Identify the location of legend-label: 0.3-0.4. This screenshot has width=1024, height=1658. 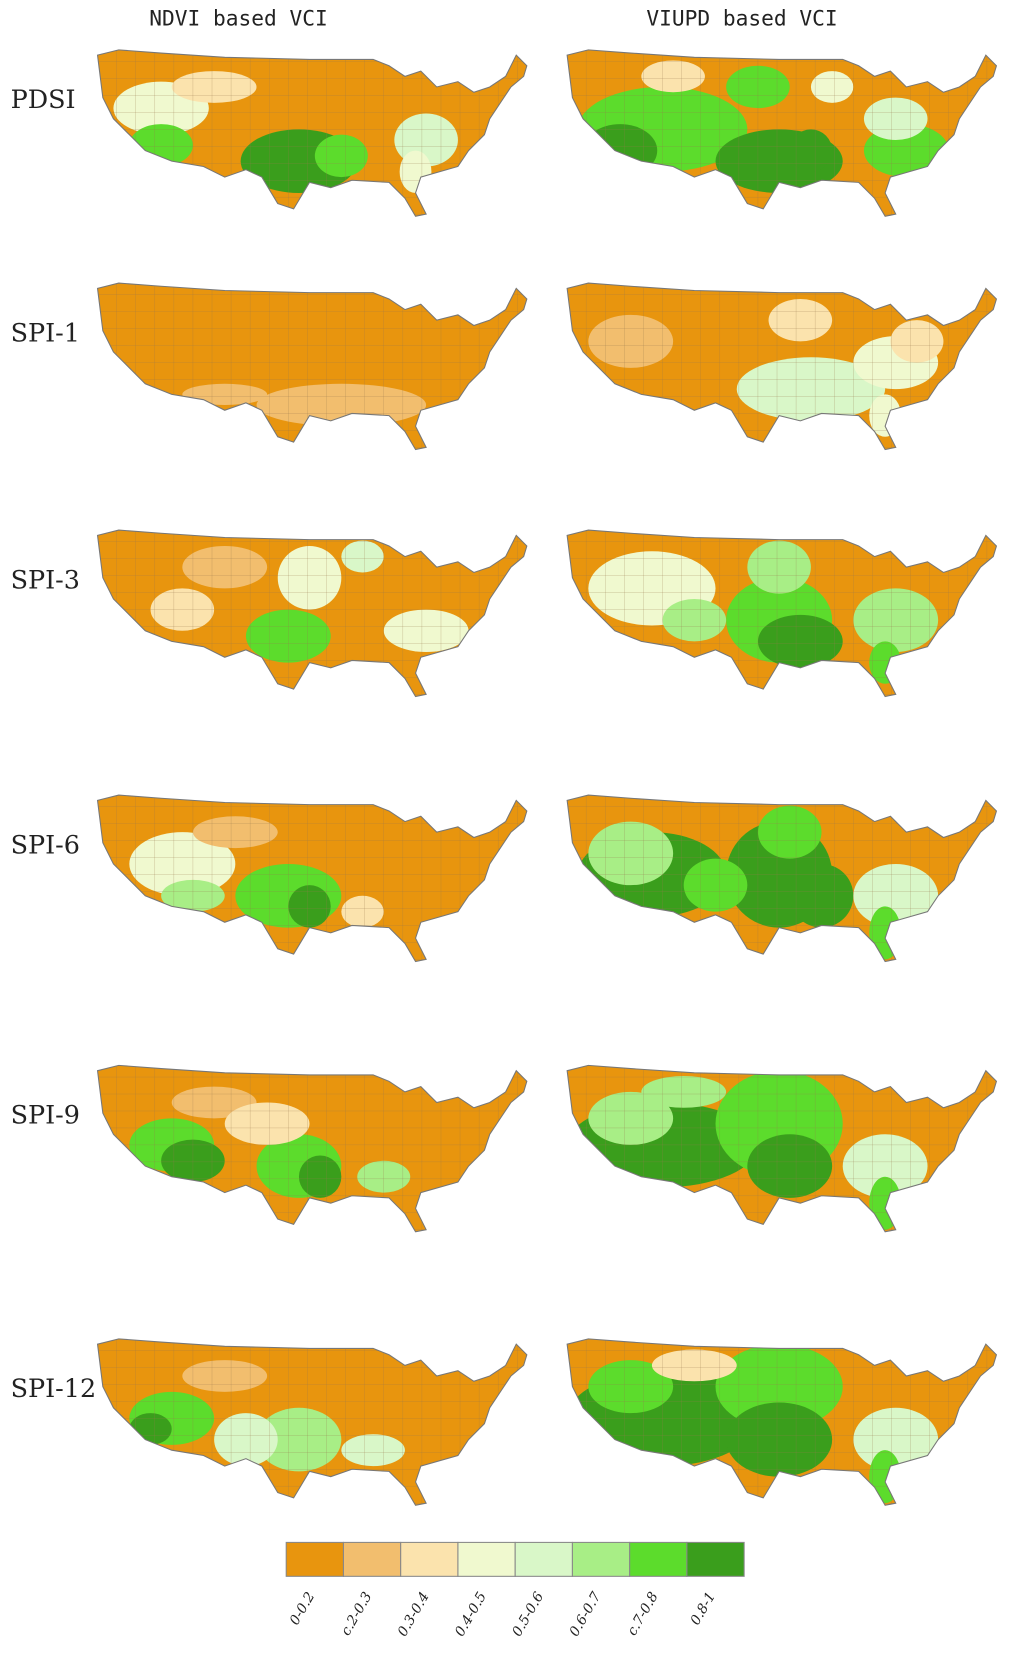
(414, 1614).